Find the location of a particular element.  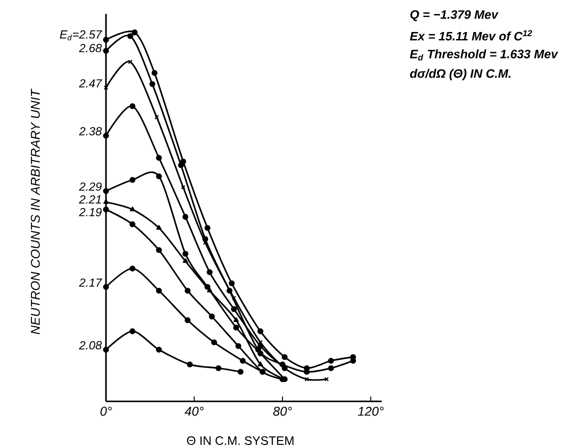

text: Ex = 15.11 Mev of C$^{12}$ is located at coordinates (471, 35).